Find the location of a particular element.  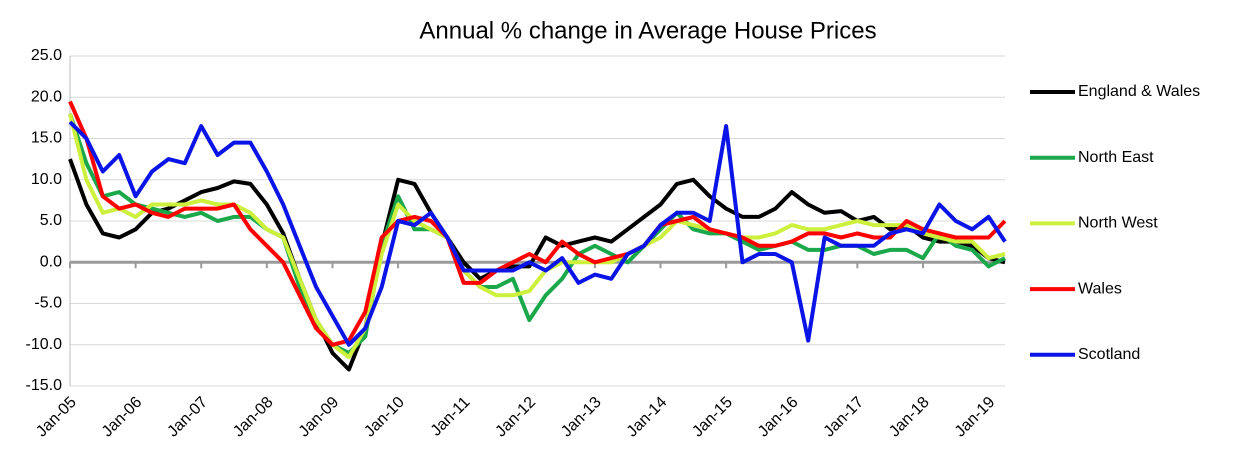

x-tick-label: Jan-14 is located at coordinates (647, 417).